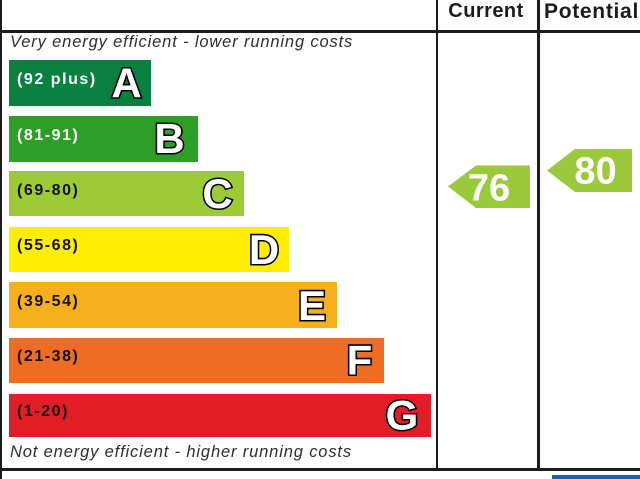 This screenshot has height=479, width=640. What do you see at coordinates (489, 189) in the screenshot?
I see `svg-text: 76` at bounding box center [489, 189].